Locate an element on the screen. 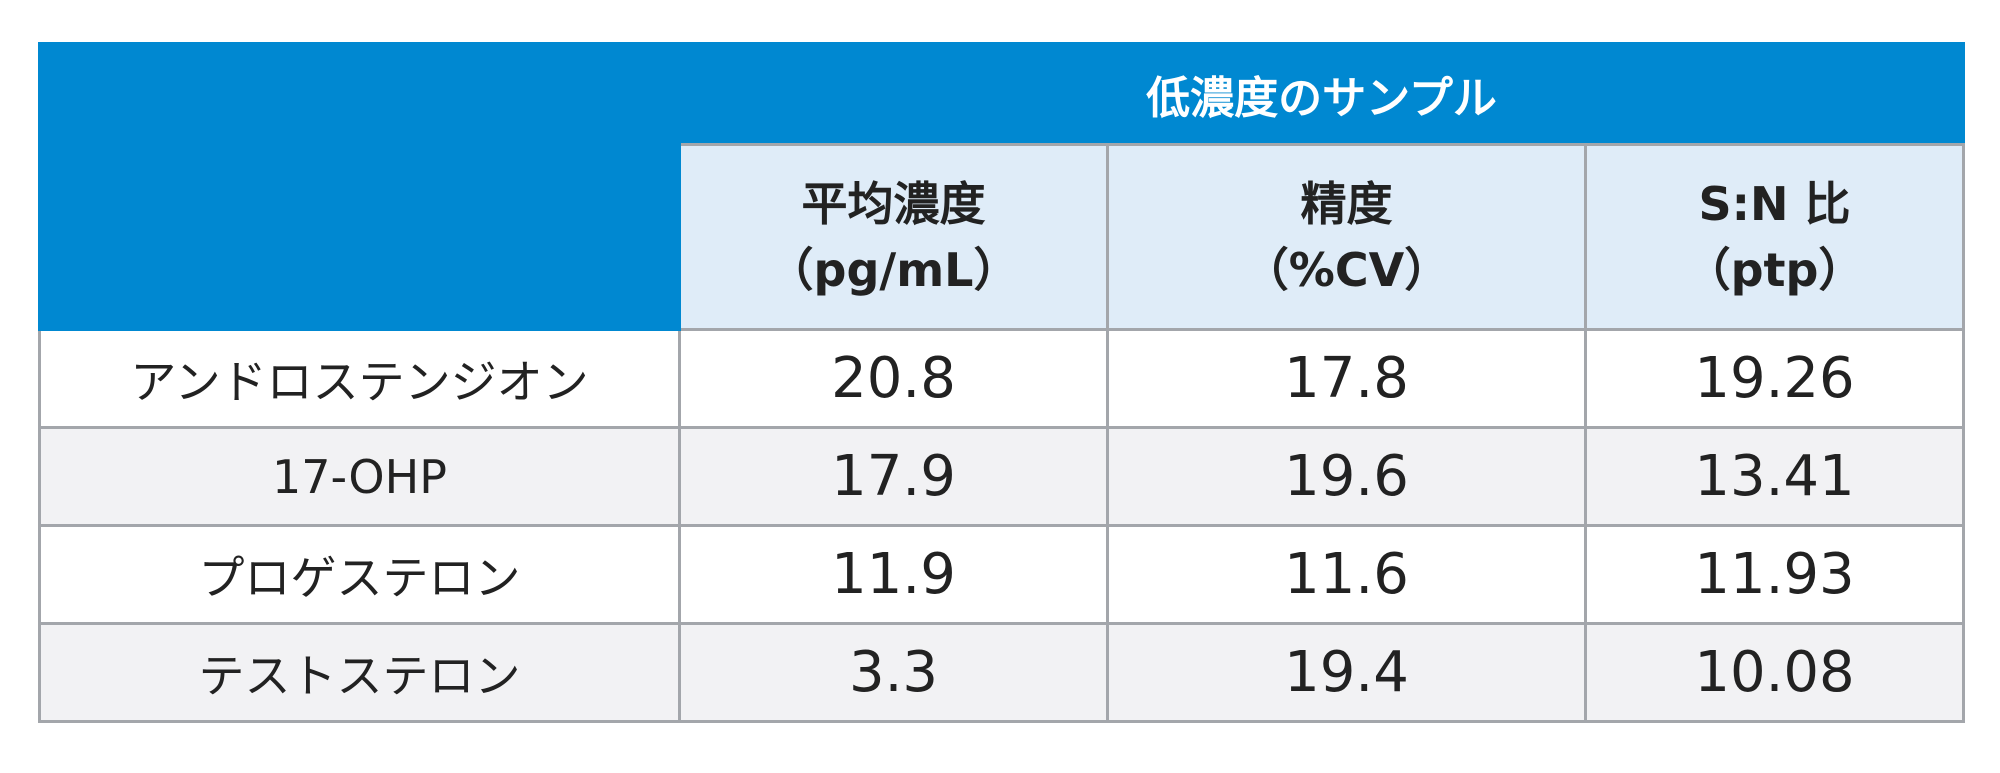  cell-sn-ratio: 13.41 is located at coordinates (1774, 476).